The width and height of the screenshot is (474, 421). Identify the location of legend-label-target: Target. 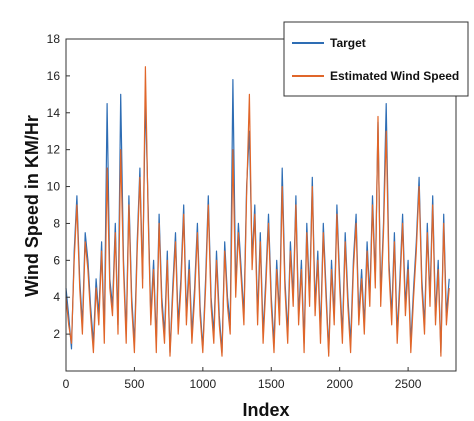
(348, 43).